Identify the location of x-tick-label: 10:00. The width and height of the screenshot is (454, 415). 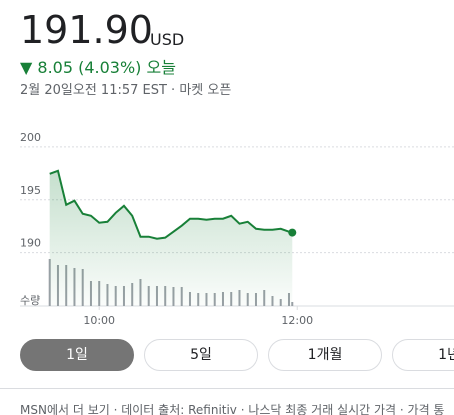
(99, 320).